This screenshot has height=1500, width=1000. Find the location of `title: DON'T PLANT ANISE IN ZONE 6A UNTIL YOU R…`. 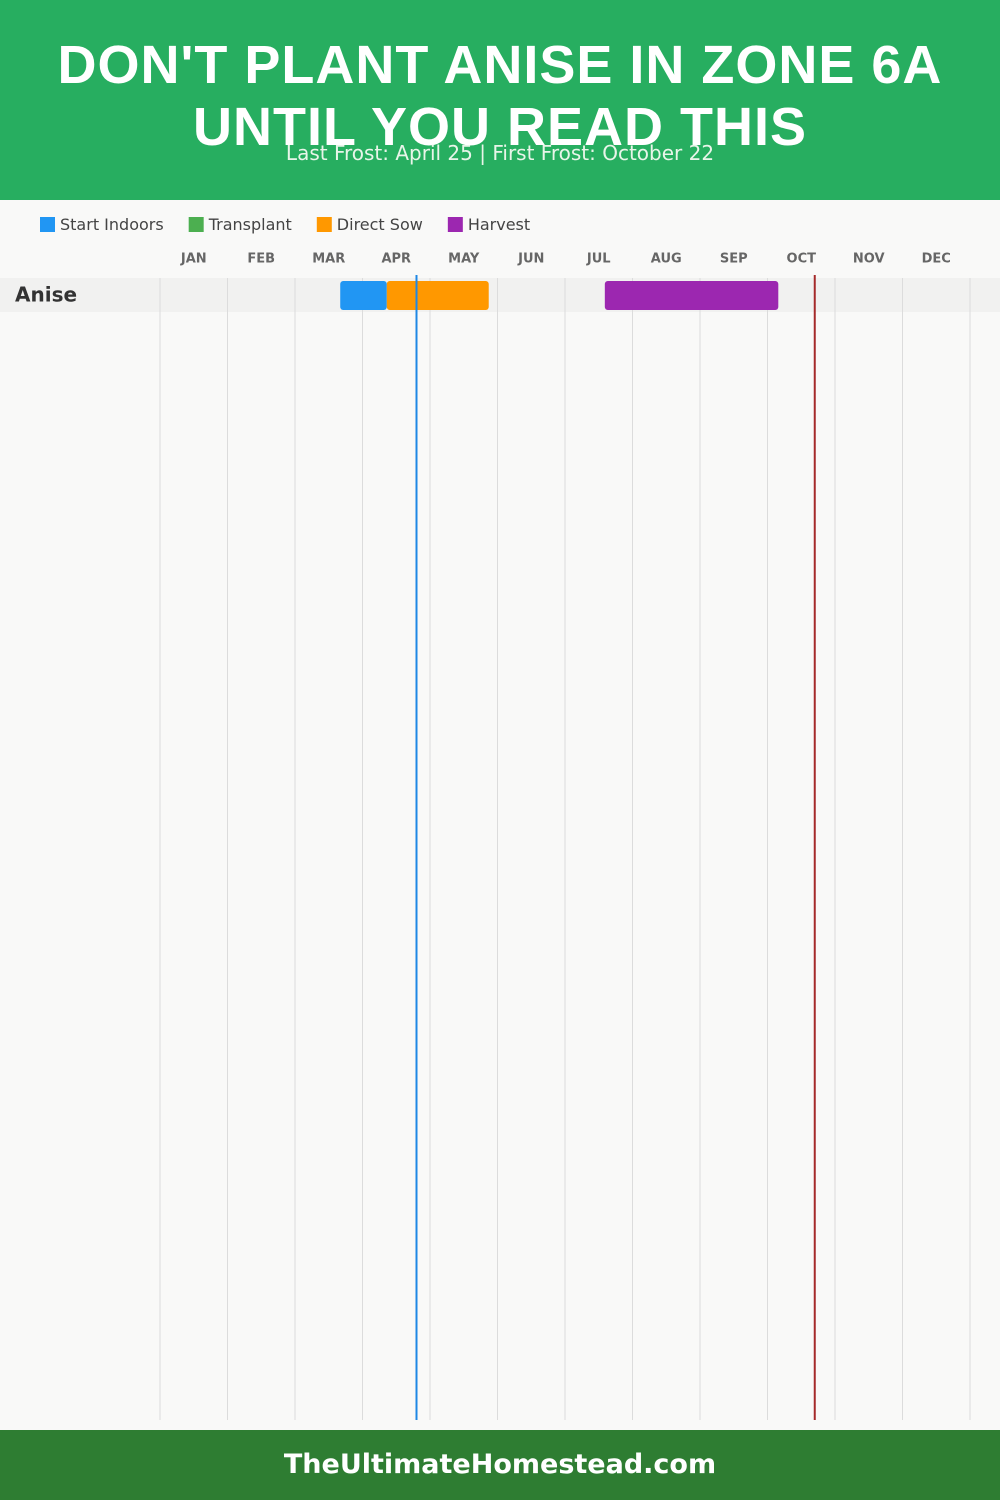

title: DON'T PLANT ANISE IN ZONE 6A UNTIL YOU R… is located at coordinates (500, 96).